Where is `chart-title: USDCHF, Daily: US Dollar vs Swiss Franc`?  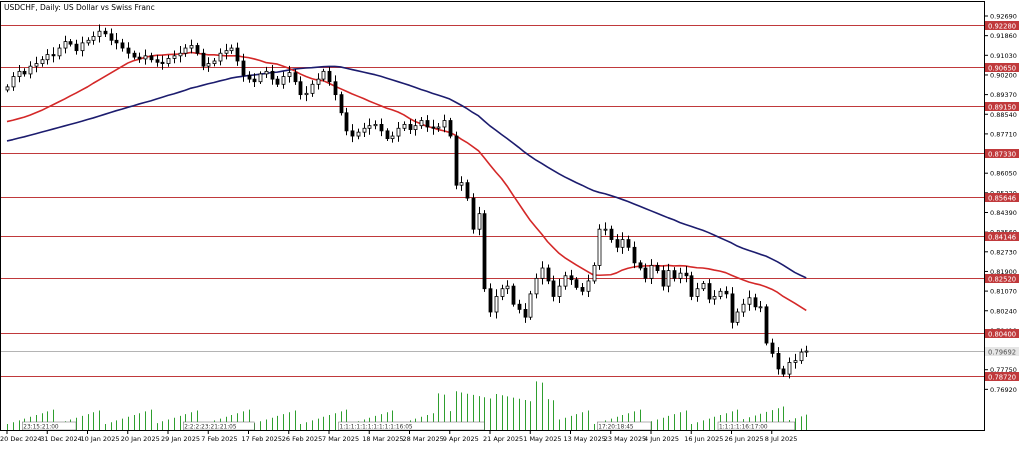 chart-title: USDCHF, Daily: US Dollar vs Swiss Franc is located at coordinates (79, 7).